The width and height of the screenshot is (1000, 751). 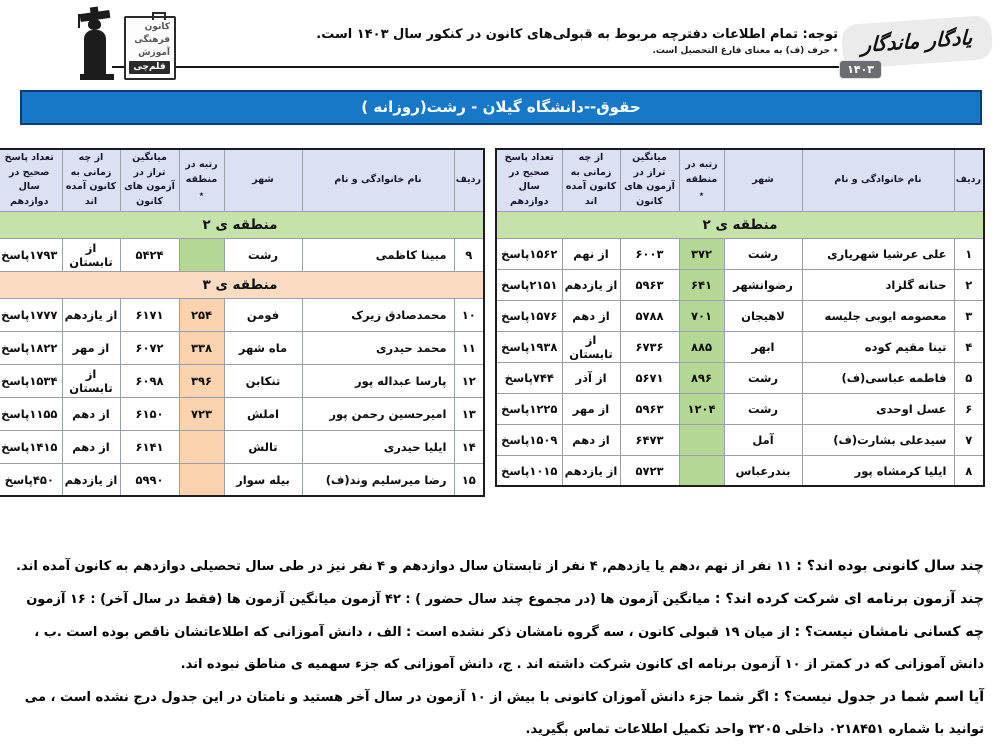 What do you see at coordinates (969, 408) in the screenshot?
I see `cell-row-number: ۶` at bounding box center [969, 408].